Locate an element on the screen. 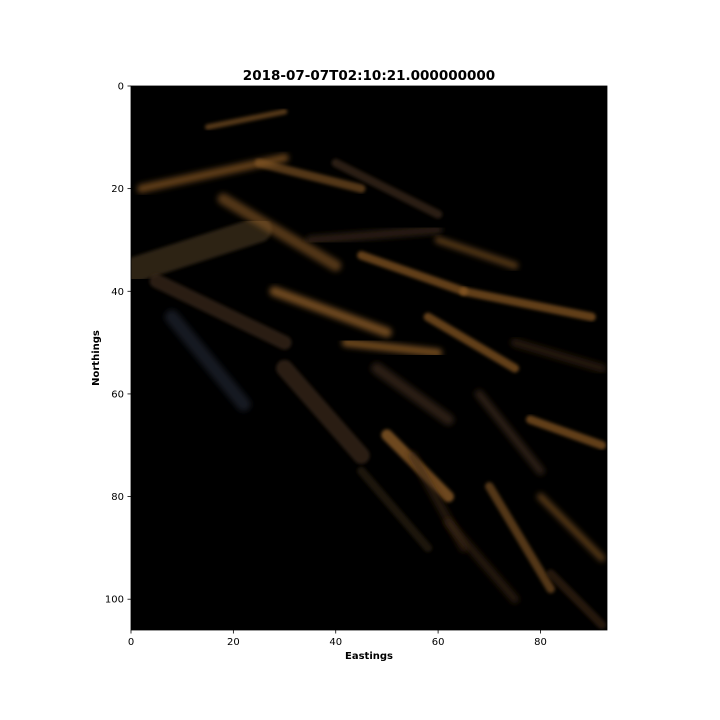  y-axis-label: Northings is located at coordinates (96, 358).